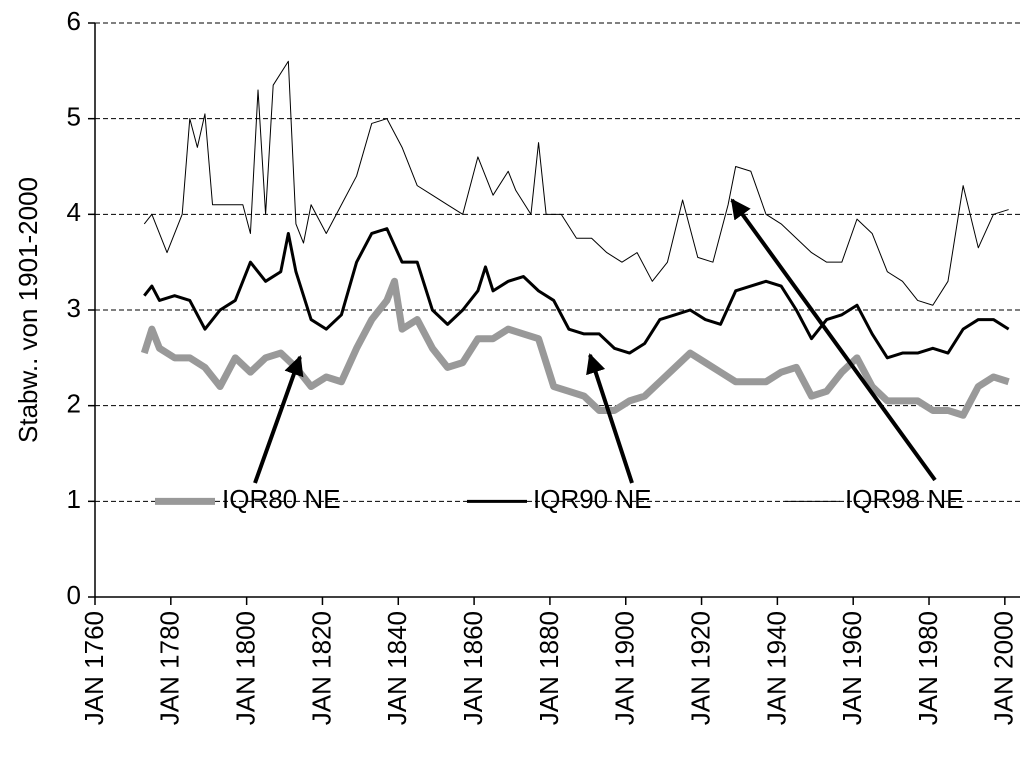 Image resolution: width=1034 pixels, height=766 pixels. What do you see at coordinates (281, 499) in the screenshot?
I see `legend-label: IQR80 NE` at bounding box center [281, 499].